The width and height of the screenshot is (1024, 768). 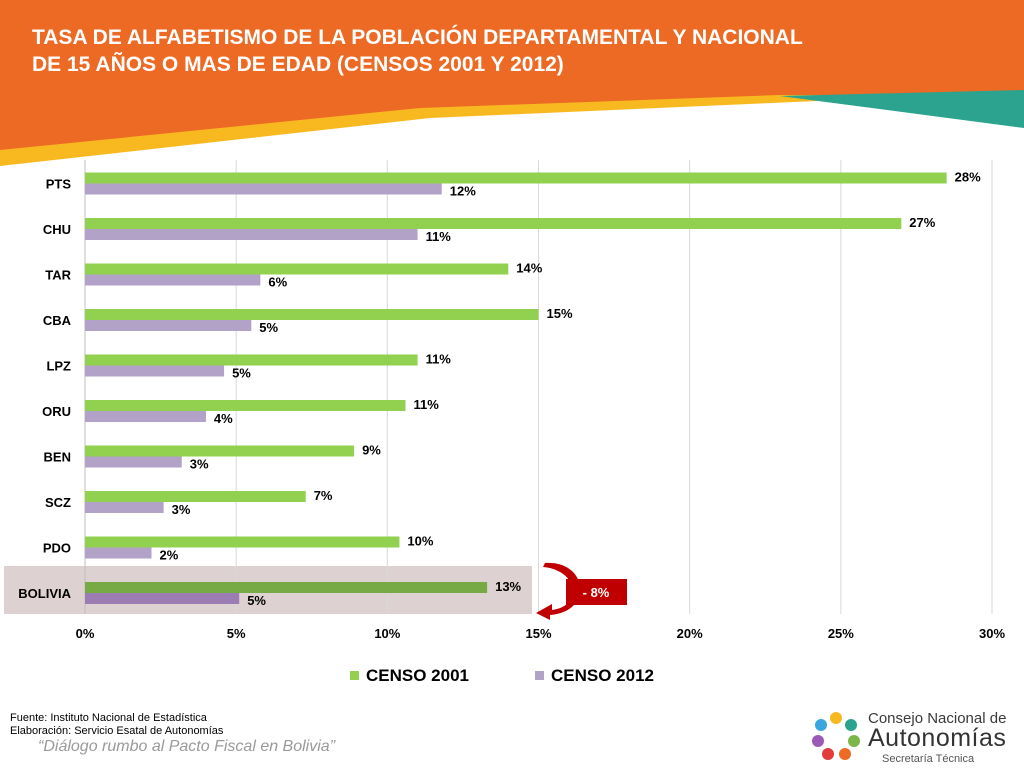 I want to click on x-tick-label: 30%, so click(x=992, y=633).